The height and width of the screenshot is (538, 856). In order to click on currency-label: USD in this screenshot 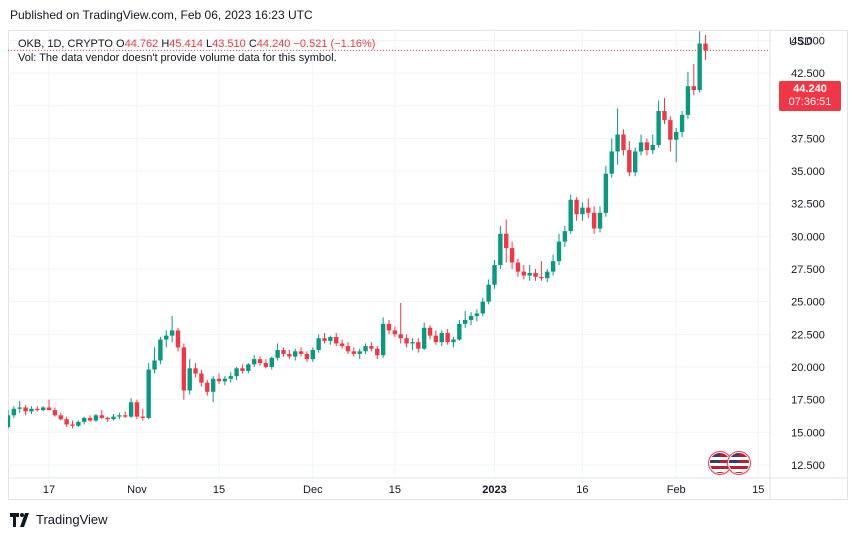, I will do `click(801, 42)`.